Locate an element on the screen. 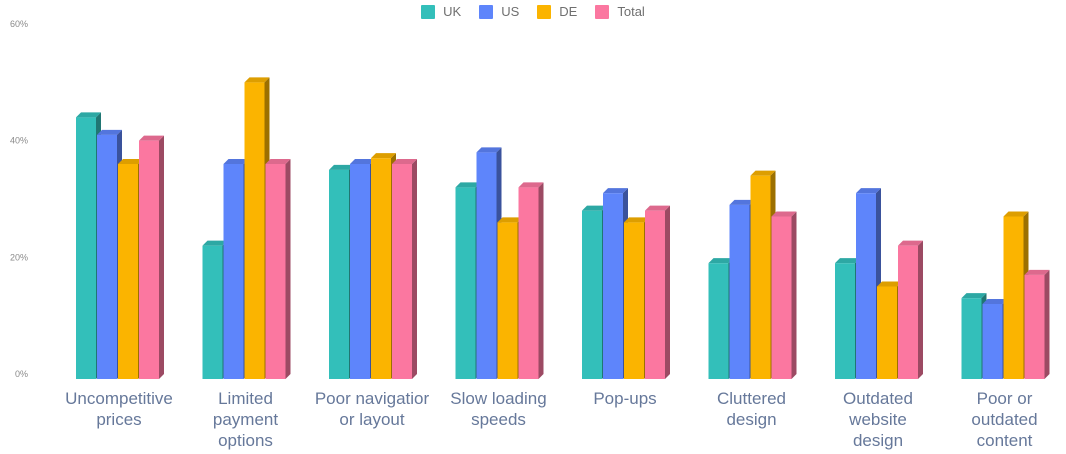  bar-total-poor-navigatior-or-layout is located at coordinates (404, 269).